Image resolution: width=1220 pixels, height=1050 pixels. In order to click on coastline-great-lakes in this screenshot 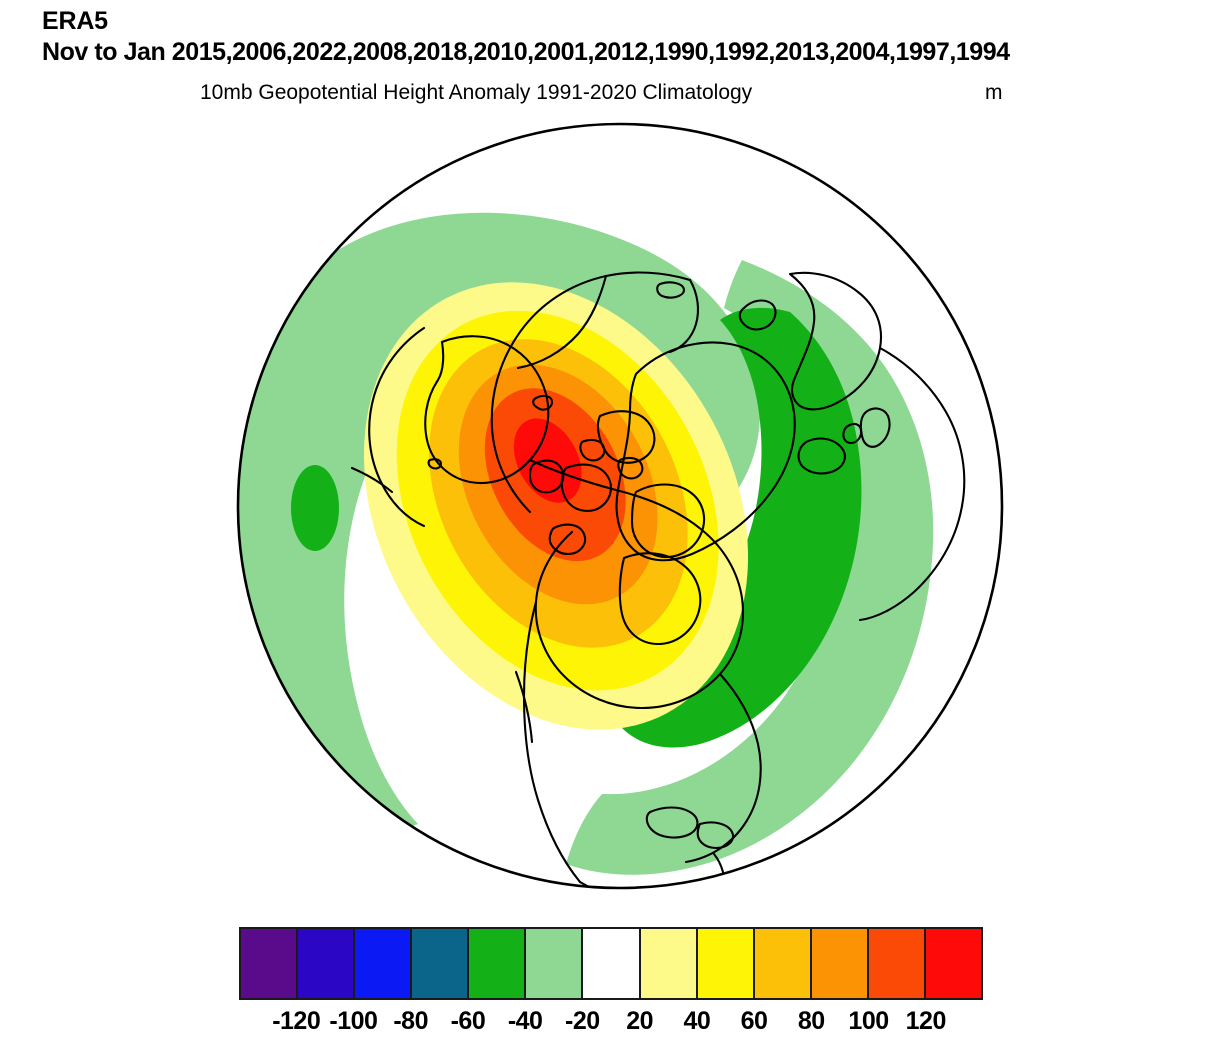, I will do `click(672, 822)`.